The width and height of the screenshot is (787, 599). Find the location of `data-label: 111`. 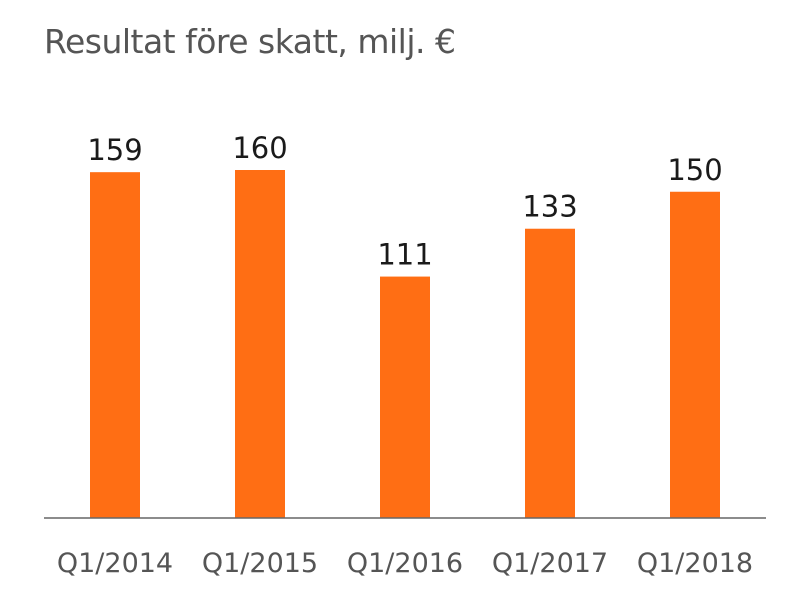

data-label: 111 is located at coordinates (404, 255).